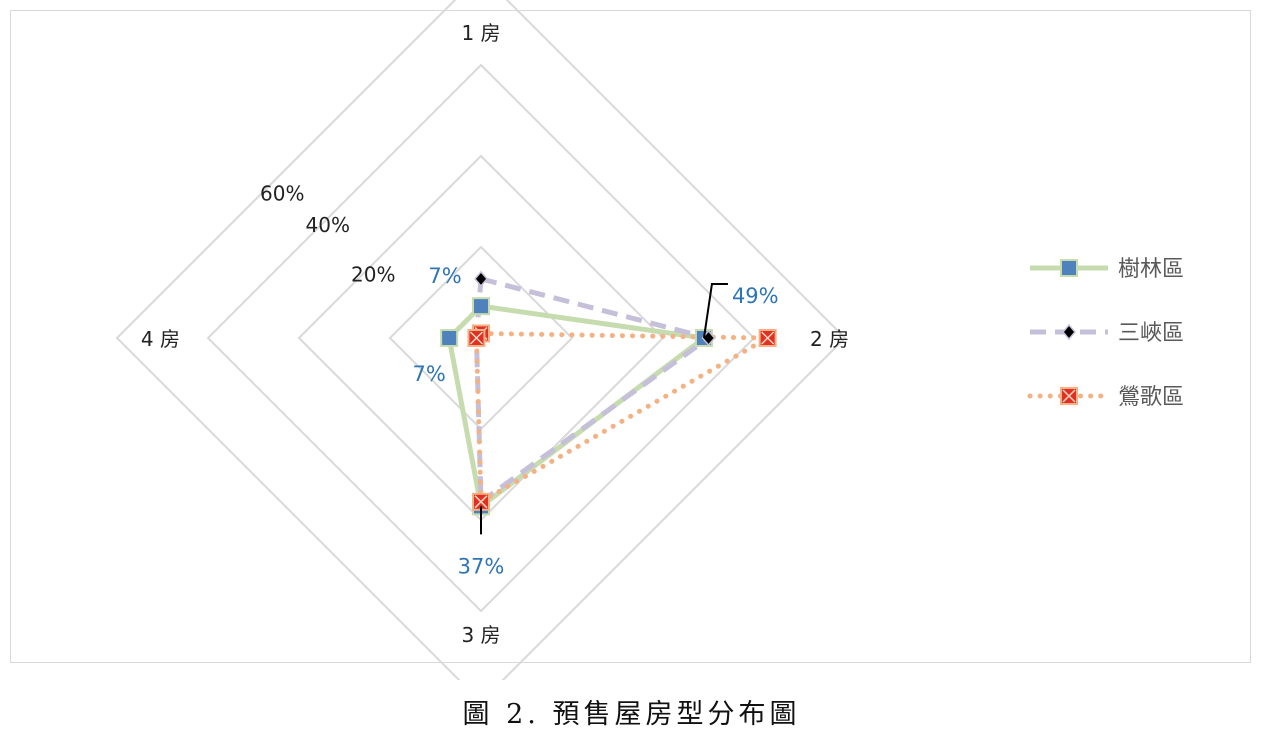 The height and width of the screenshot is (742, 1263). Describe the element at coordinates (373, 275) in the screenshot. I see `tick-label: 20%` at that location.